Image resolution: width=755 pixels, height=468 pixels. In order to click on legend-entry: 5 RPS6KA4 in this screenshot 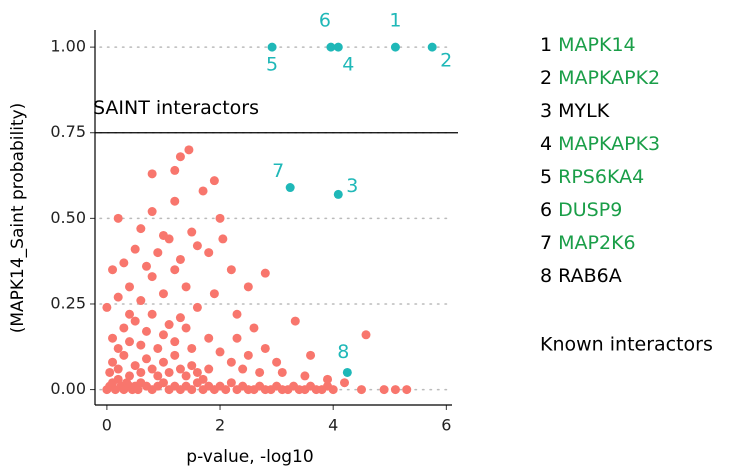, I will do `click(592, 177)`.